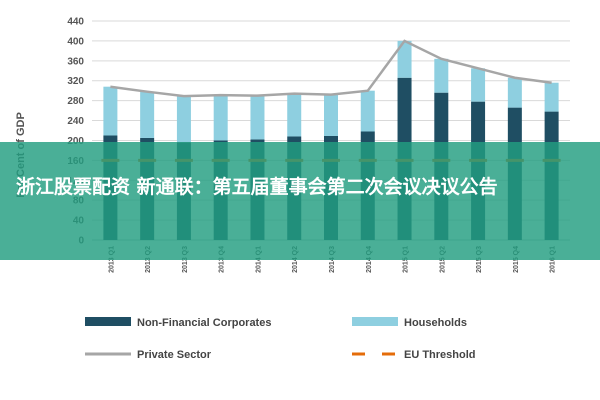  I want to click on legend-label: EU Threshold, so click(440, 355).